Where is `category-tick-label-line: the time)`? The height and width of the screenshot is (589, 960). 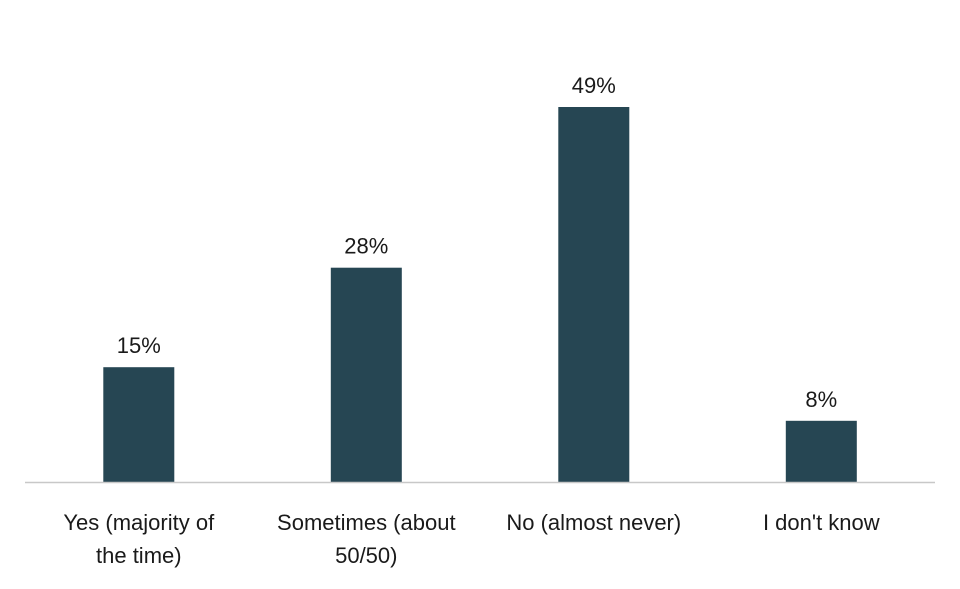
category-tick-label-line: the time) is located at coordinates (139, 555).